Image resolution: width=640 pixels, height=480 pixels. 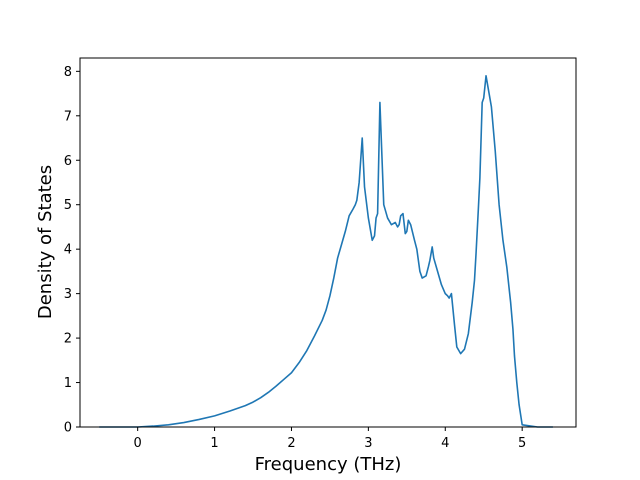 I want to click on x-tick-label-4: 4, so click(x=445, y=443).